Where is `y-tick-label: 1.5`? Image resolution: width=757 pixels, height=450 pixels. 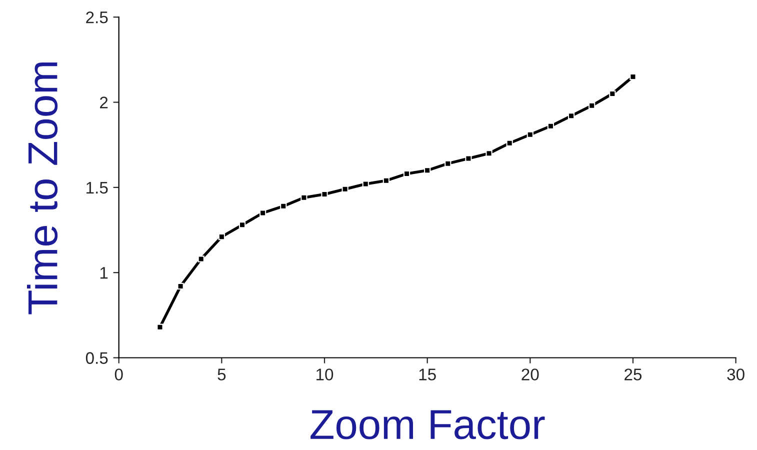 y-tick-label: 1.5 is located at coordinates (97, 188).